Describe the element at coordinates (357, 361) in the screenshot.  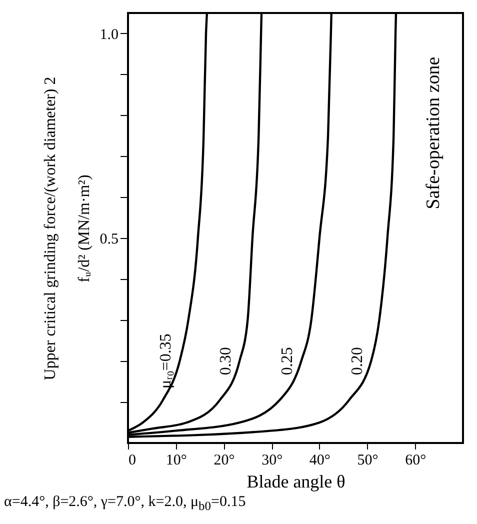
I see `text: 0.20` at that location.